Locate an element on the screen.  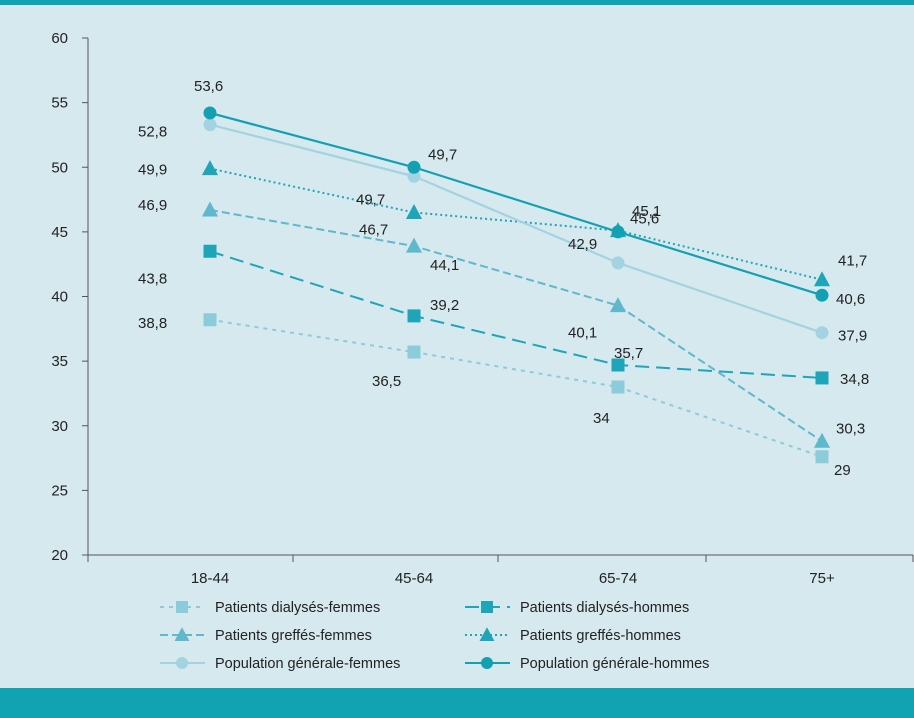
y-tick-label: 35 is located at coordinates (59, 361).